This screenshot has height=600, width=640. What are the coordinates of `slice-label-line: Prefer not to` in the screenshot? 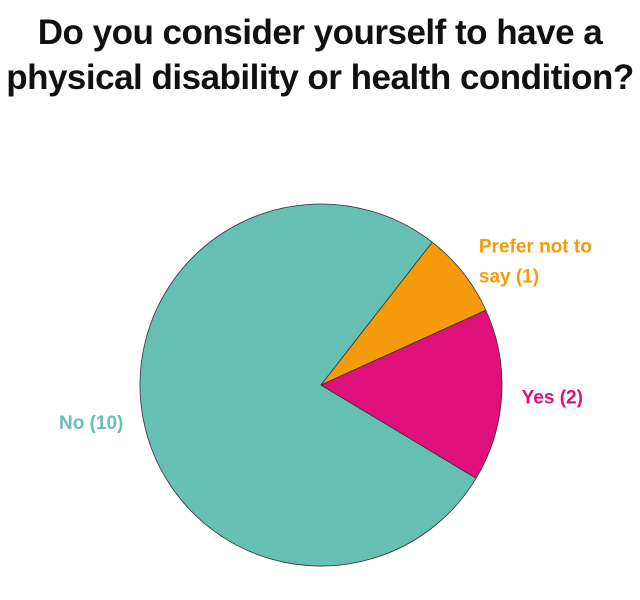 It's located at (535, 247).